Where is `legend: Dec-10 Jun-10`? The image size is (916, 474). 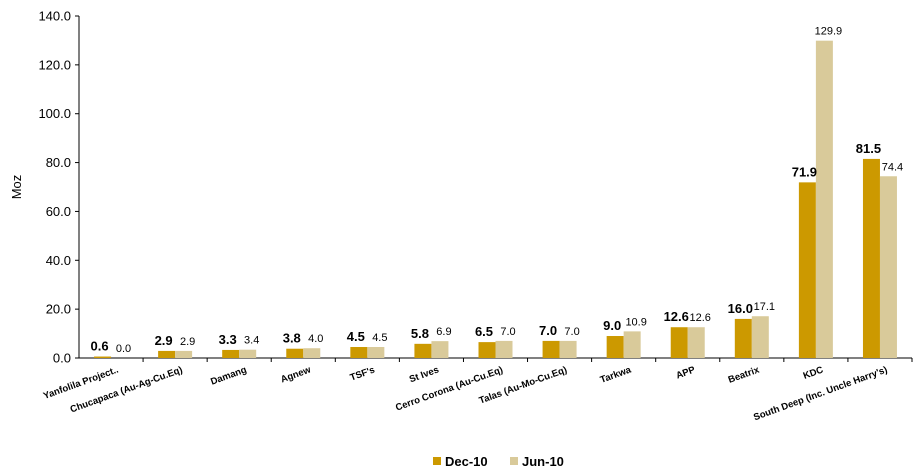
legend: Dec-10 Jun-10 is located at coordinates (498, 461).